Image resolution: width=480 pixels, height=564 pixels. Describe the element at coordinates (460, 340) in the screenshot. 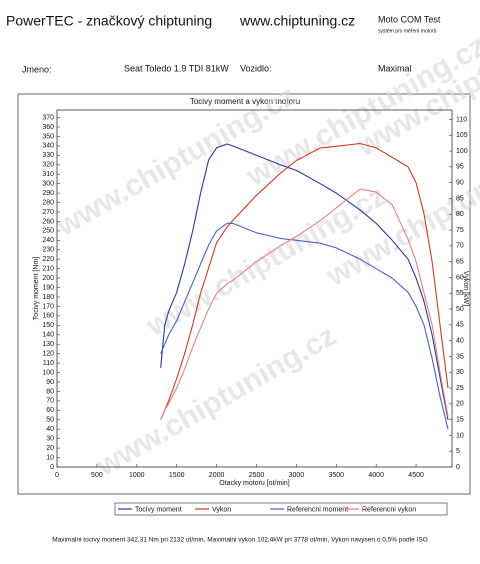

I see `y2-tick-label: 40` at that location.